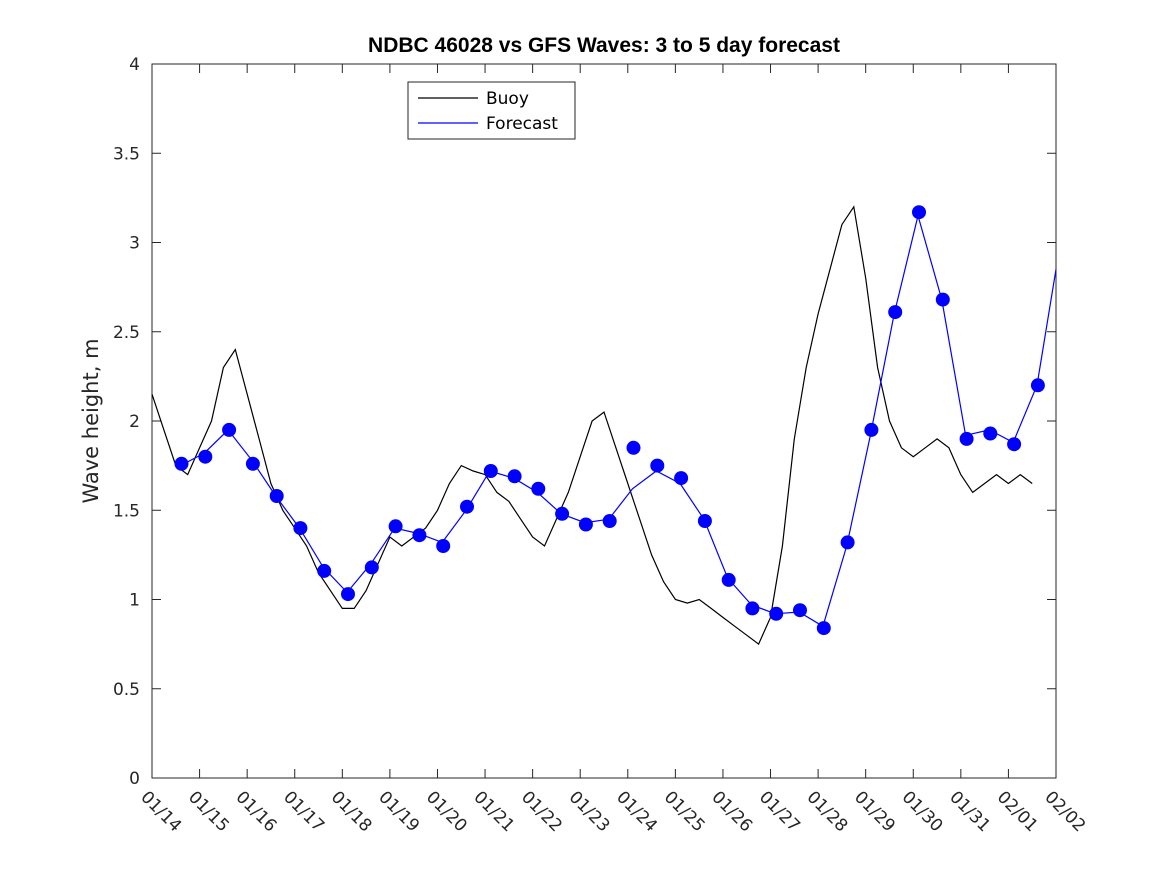 Image resolution: width=1167 pixels, height=875 pixels. I want to click on y-tick-label: 0.5, so click(126, 690).